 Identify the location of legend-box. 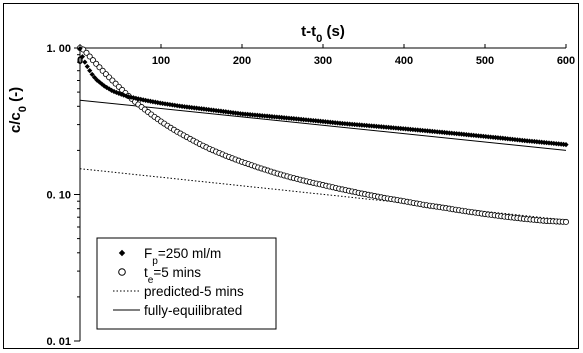
(186, 283).